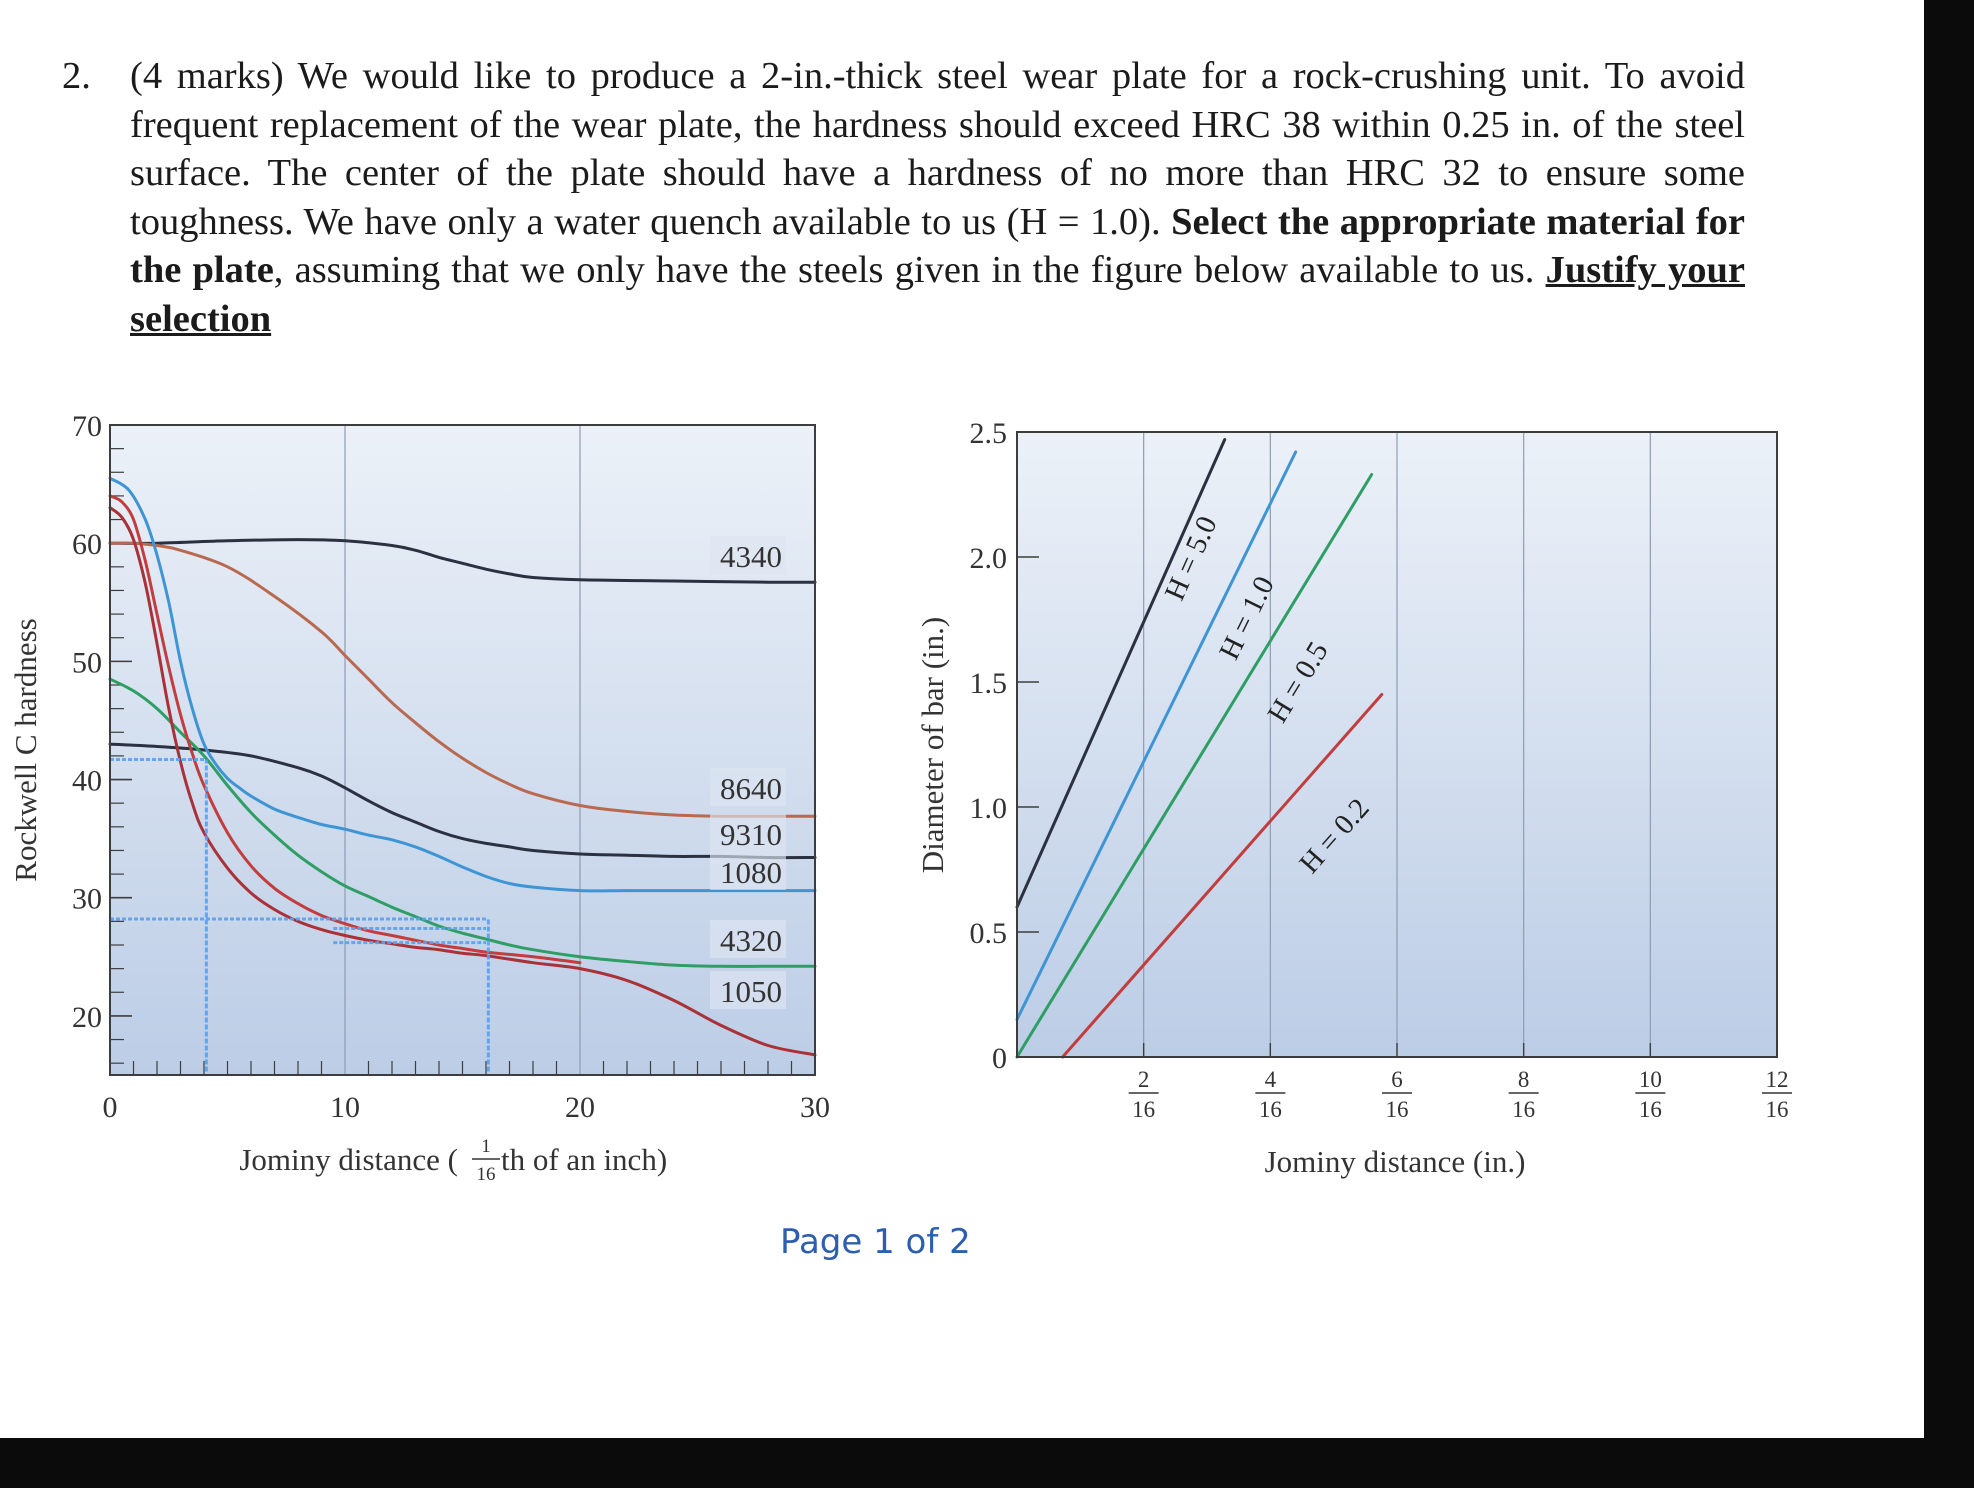 This screenshot has width=1974, height=1488. Describe the element at coordinates (580, 1107) in the screenshot. I see `chart1-x-tick-label: 20` at that location.